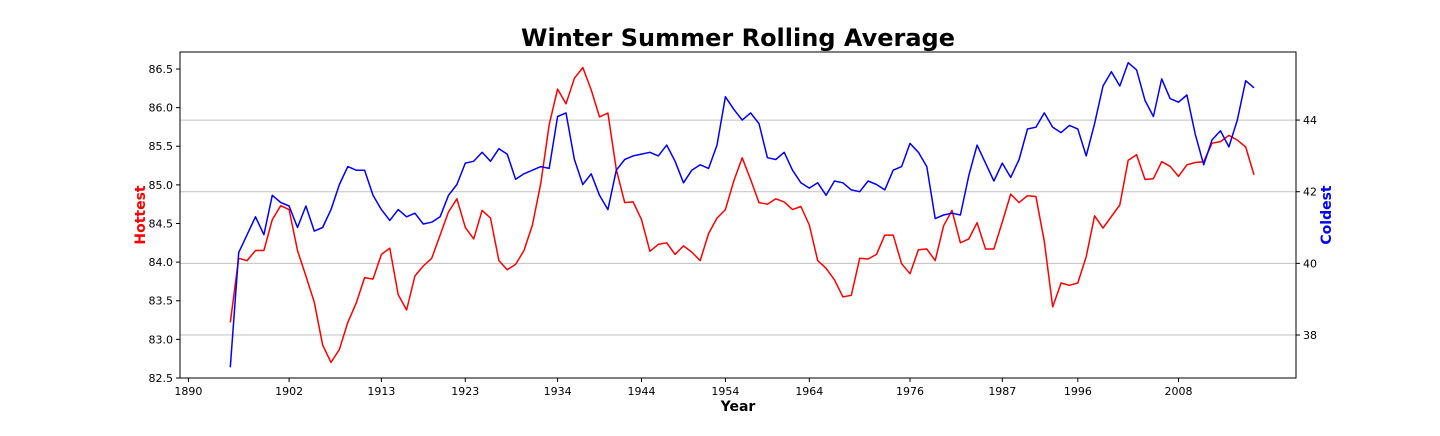 The width and height of the screenshot is (1440, 436). I want to click on y-left-tick-label: 84.5, so click(161, 223).